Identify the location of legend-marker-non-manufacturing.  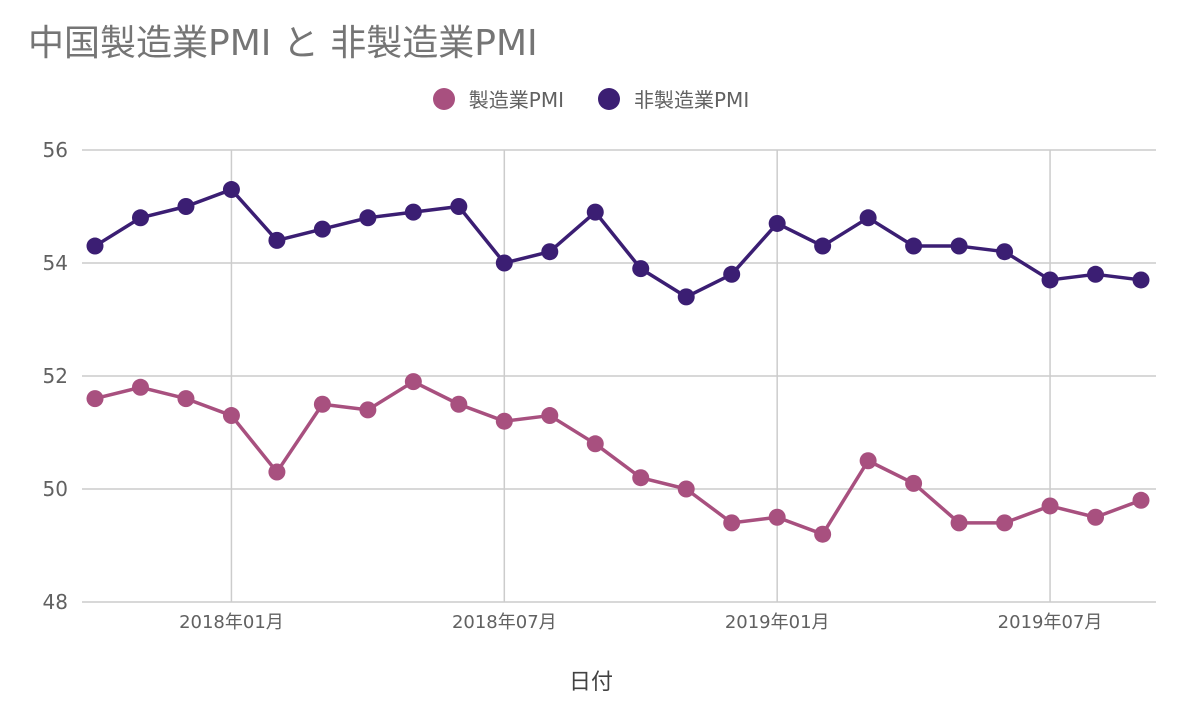
(609, 98).